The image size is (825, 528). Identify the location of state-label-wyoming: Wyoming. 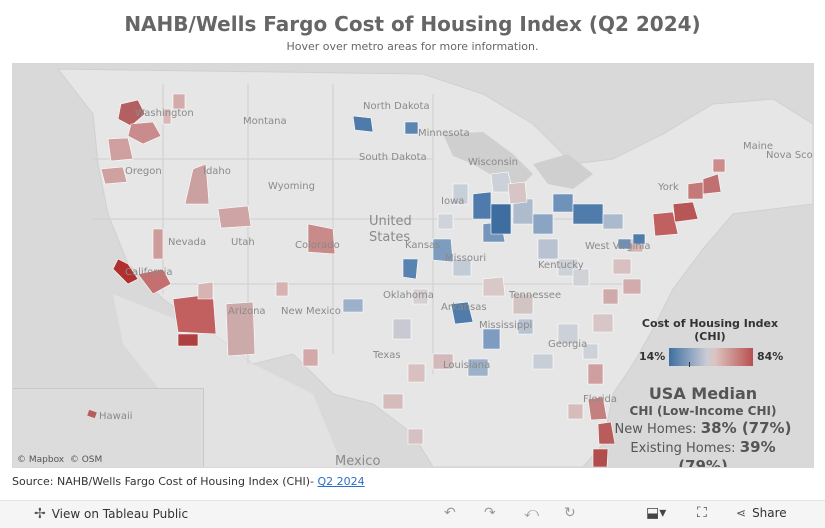
(291, 186).